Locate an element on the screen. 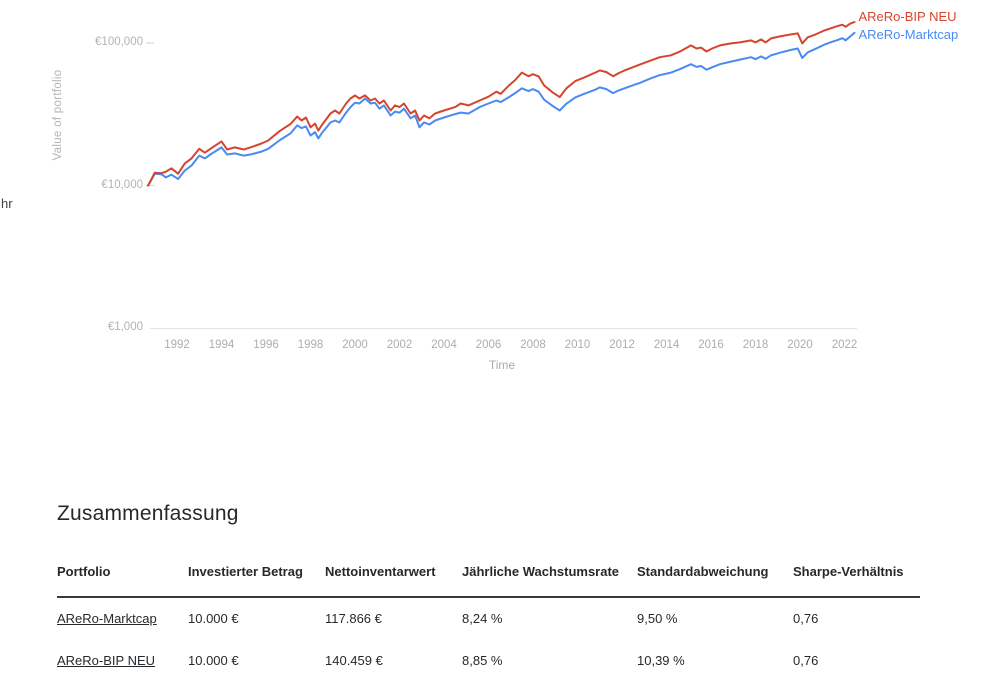  summary-title: Zusammenfassung is located at coordinates (148, 513).